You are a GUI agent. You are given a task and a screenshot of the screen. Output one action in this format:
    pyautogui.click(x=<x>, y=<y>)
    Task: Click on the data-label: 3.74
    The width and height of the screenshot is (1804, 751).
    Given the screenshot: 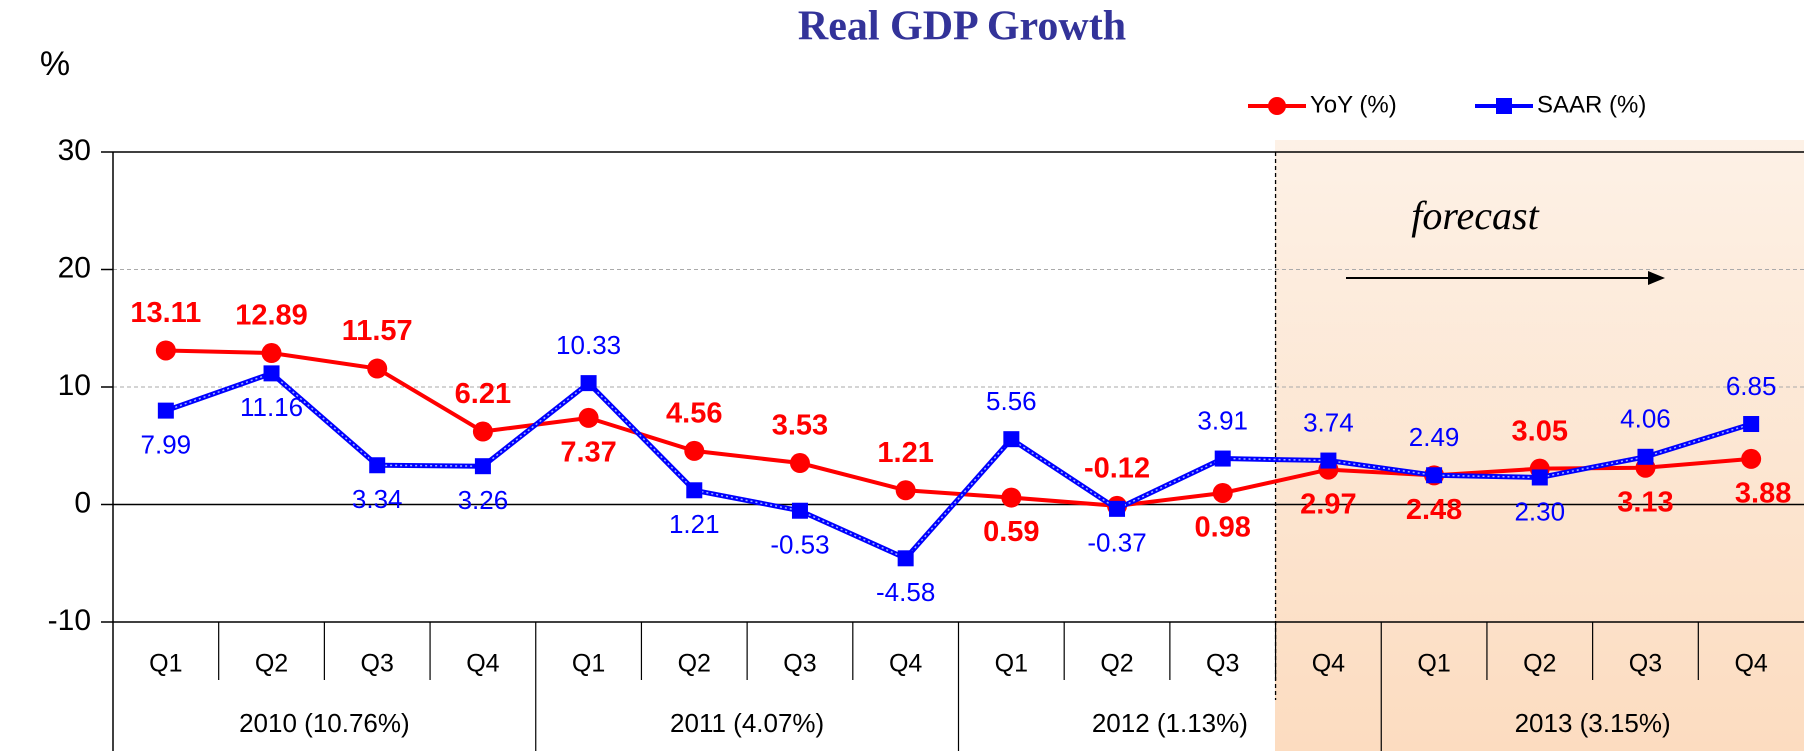 What is the action you would take?
    pyautogui.click(x=1328, y=422)
    